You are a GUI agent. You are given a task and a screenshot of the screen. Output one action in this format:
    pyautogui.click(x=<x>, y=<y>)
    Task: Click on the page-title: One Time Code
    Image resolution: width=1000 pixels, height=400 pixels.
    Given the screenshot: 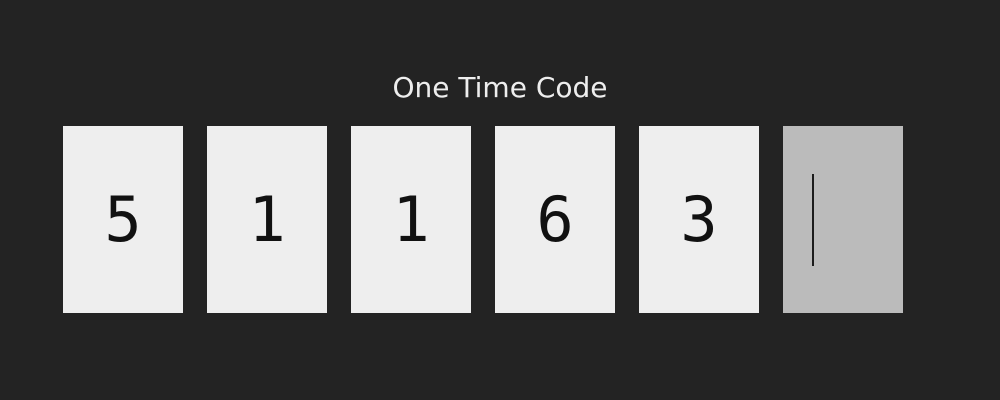 What is the action you would take?
    pyautogui.click(x=500, y=87)
    